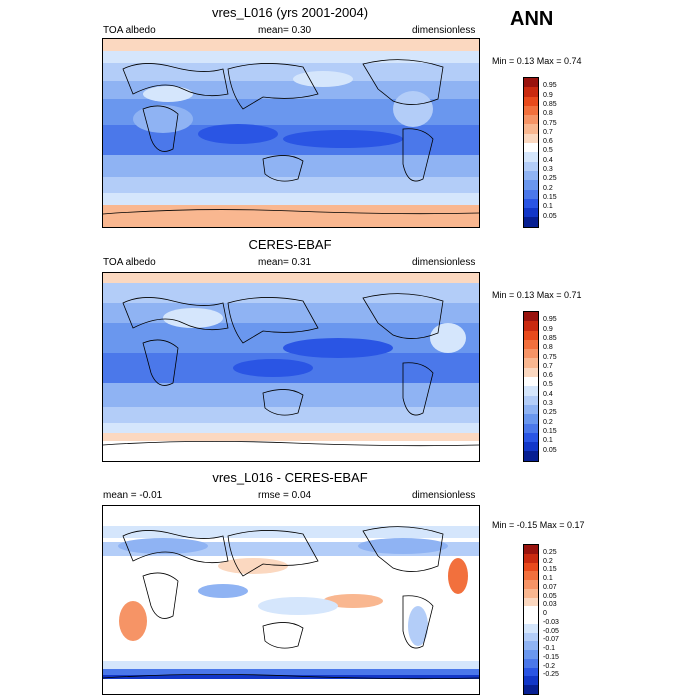  I want to click on colorbar-tick-label: -0.1, so click(549, 648).